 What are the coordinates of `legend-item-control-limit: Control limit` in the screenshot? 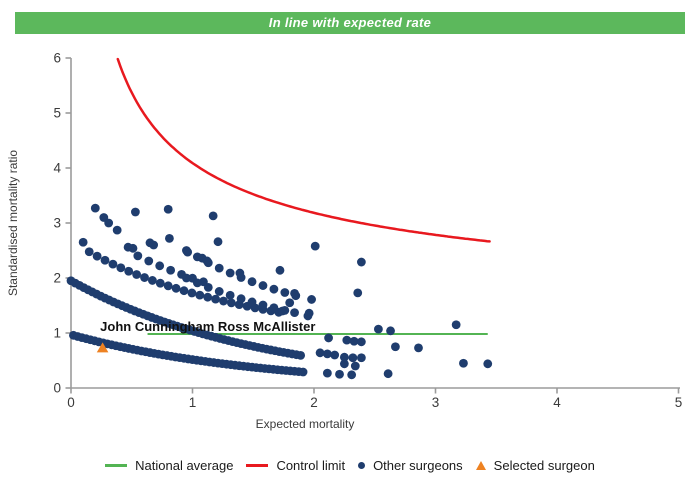 It's located at (295, 465).